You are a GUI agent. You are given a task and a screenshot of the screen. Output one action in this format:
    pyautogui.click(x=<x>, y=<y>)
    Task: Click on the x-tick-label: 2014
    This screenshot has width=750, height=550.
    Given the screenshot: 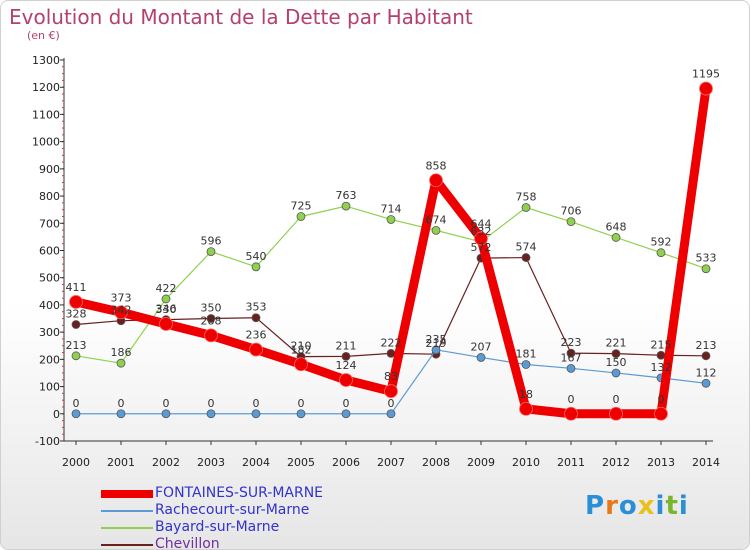 What is the action you would take?
    pyautogui.click(x=706, y=462)
    